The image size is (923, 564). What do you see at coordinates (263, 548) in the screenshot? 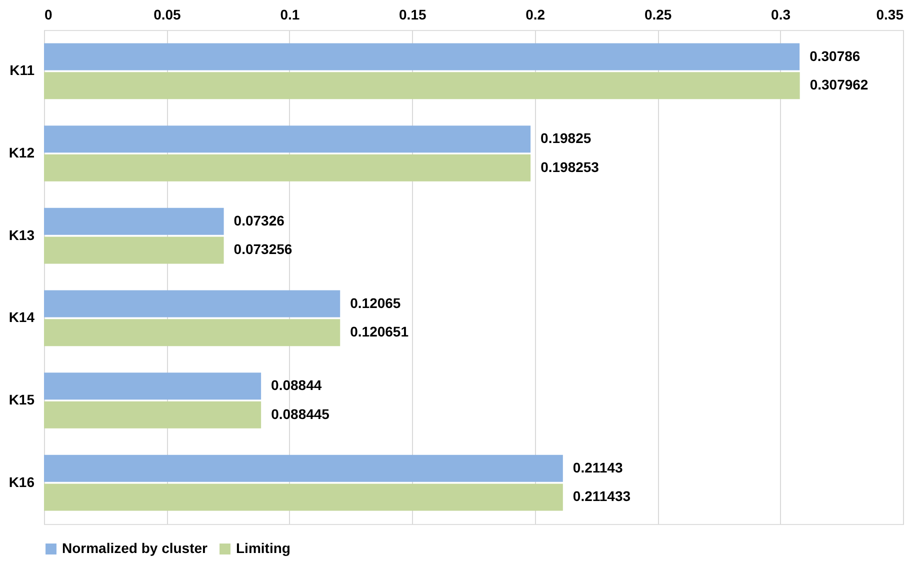
I see `legend-label: Limiting` at bounding box center [263, 548].